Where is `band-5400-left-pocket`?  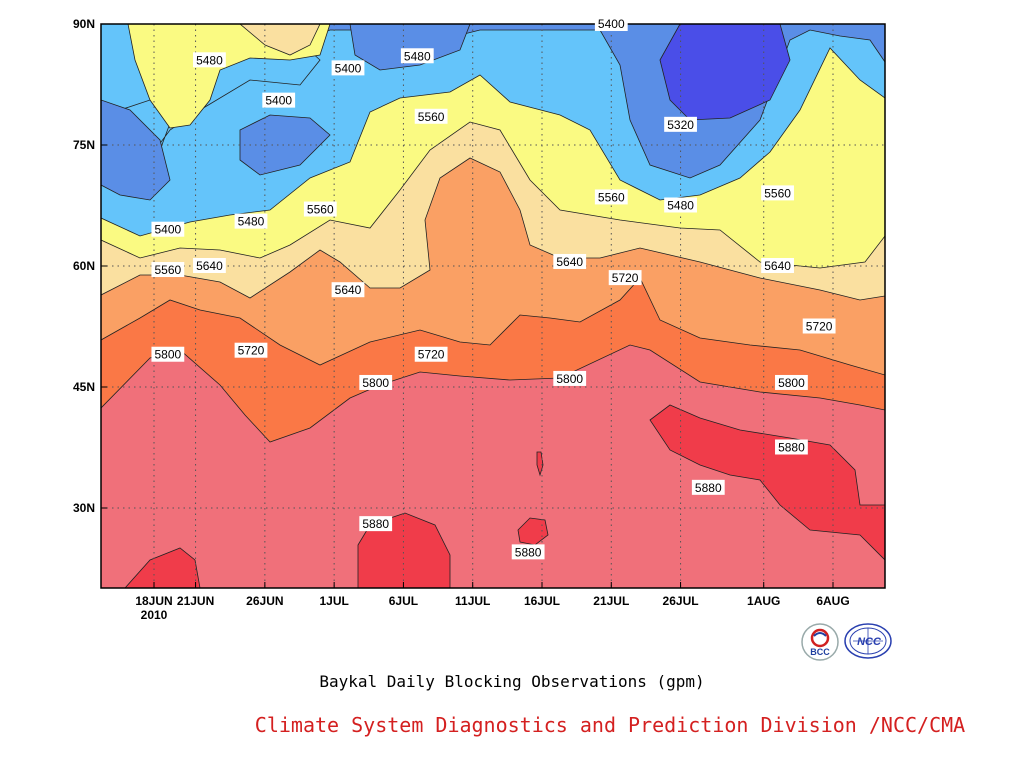
band-5400-left-pocket is located at coordinates (136, 150).